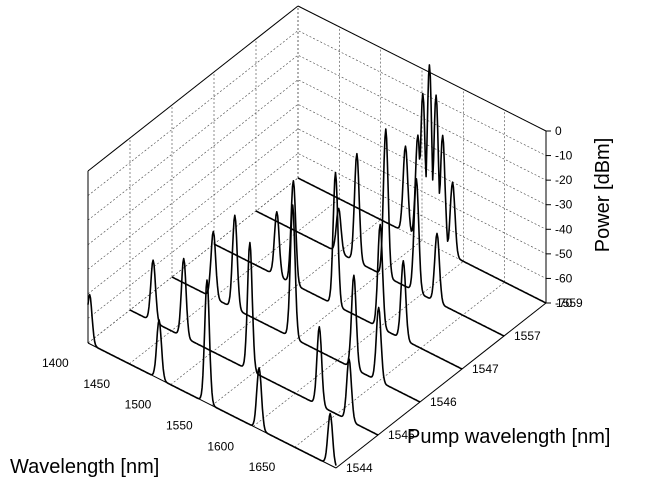 This screenshot has width=663, height=479. What do you see at coordinates (559, 217) in the screenshot?
I see `power-tick-labels: -70 -60 -50 -40 -30 -20 -10 0` at bounding box center [559, 217].